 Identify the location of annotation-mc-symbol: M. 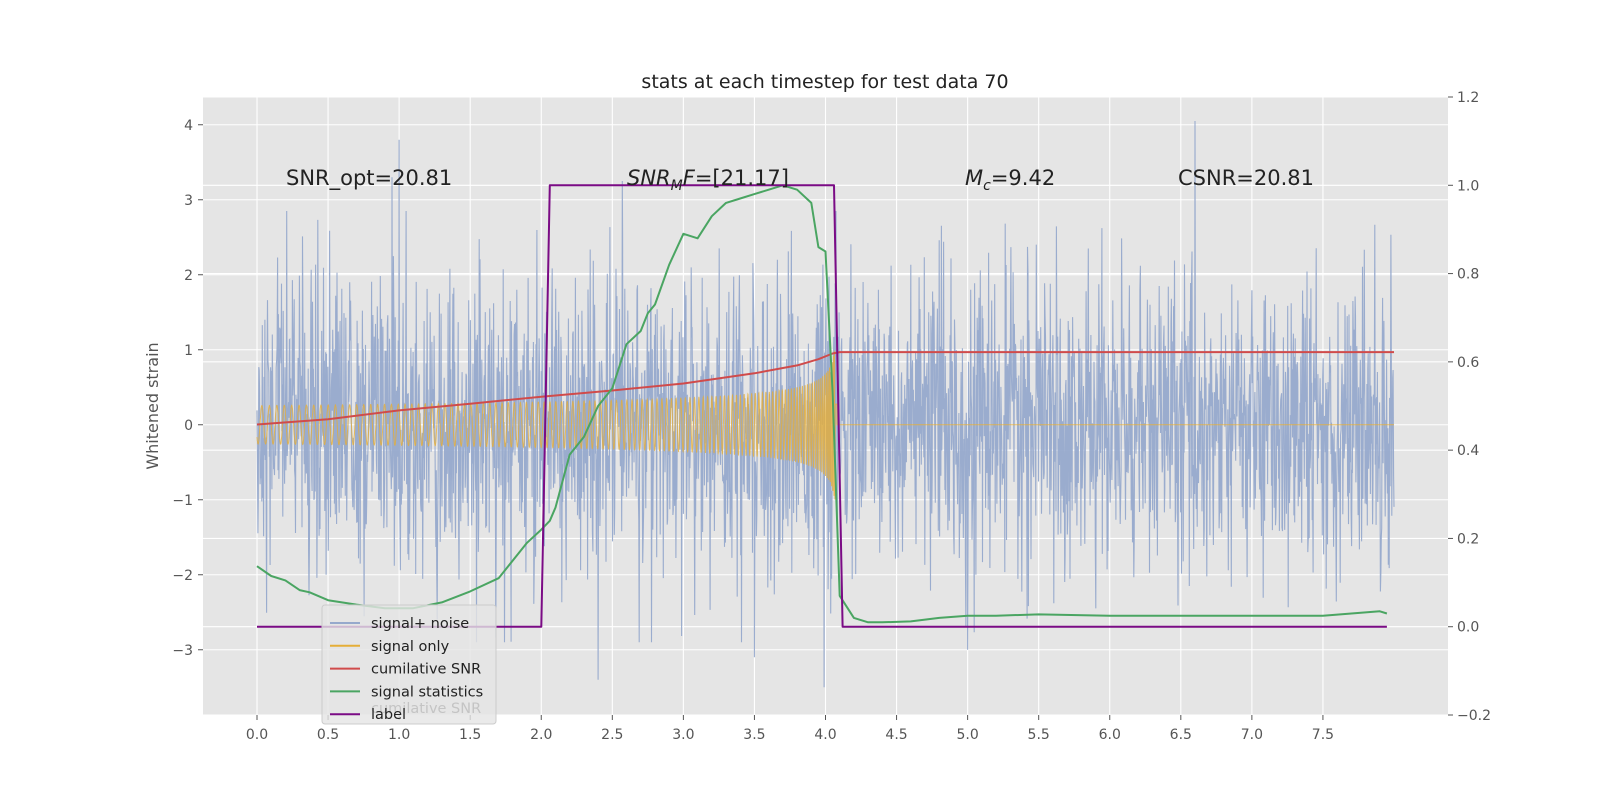
(974, 178).